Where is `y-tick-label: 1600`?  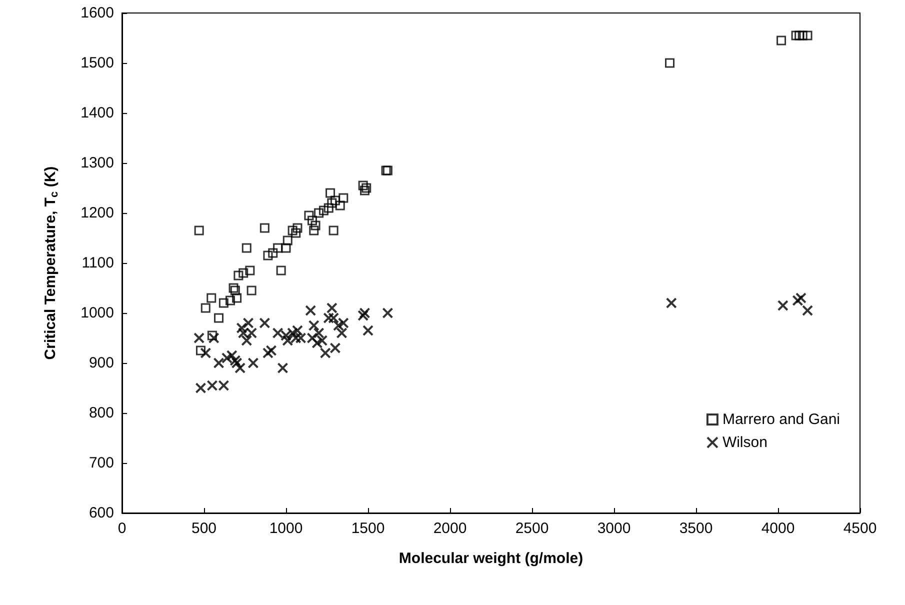 y-tick-label: 1600 is located at coordinates (97, 13).